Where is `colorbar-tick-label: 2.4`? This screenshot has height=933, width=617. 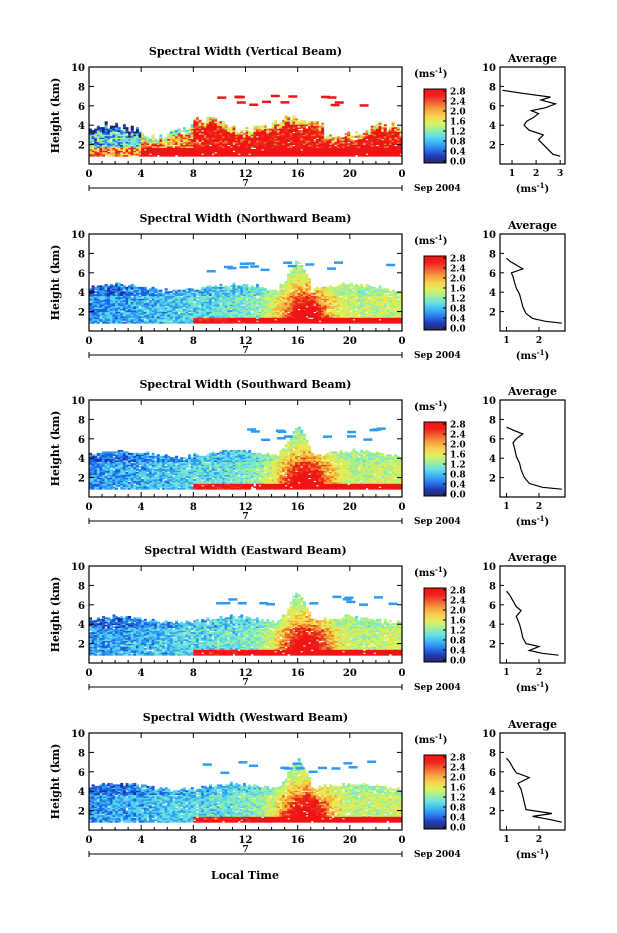 colorbar-tick-label: 2.4 is located at coordinates (458, 103).